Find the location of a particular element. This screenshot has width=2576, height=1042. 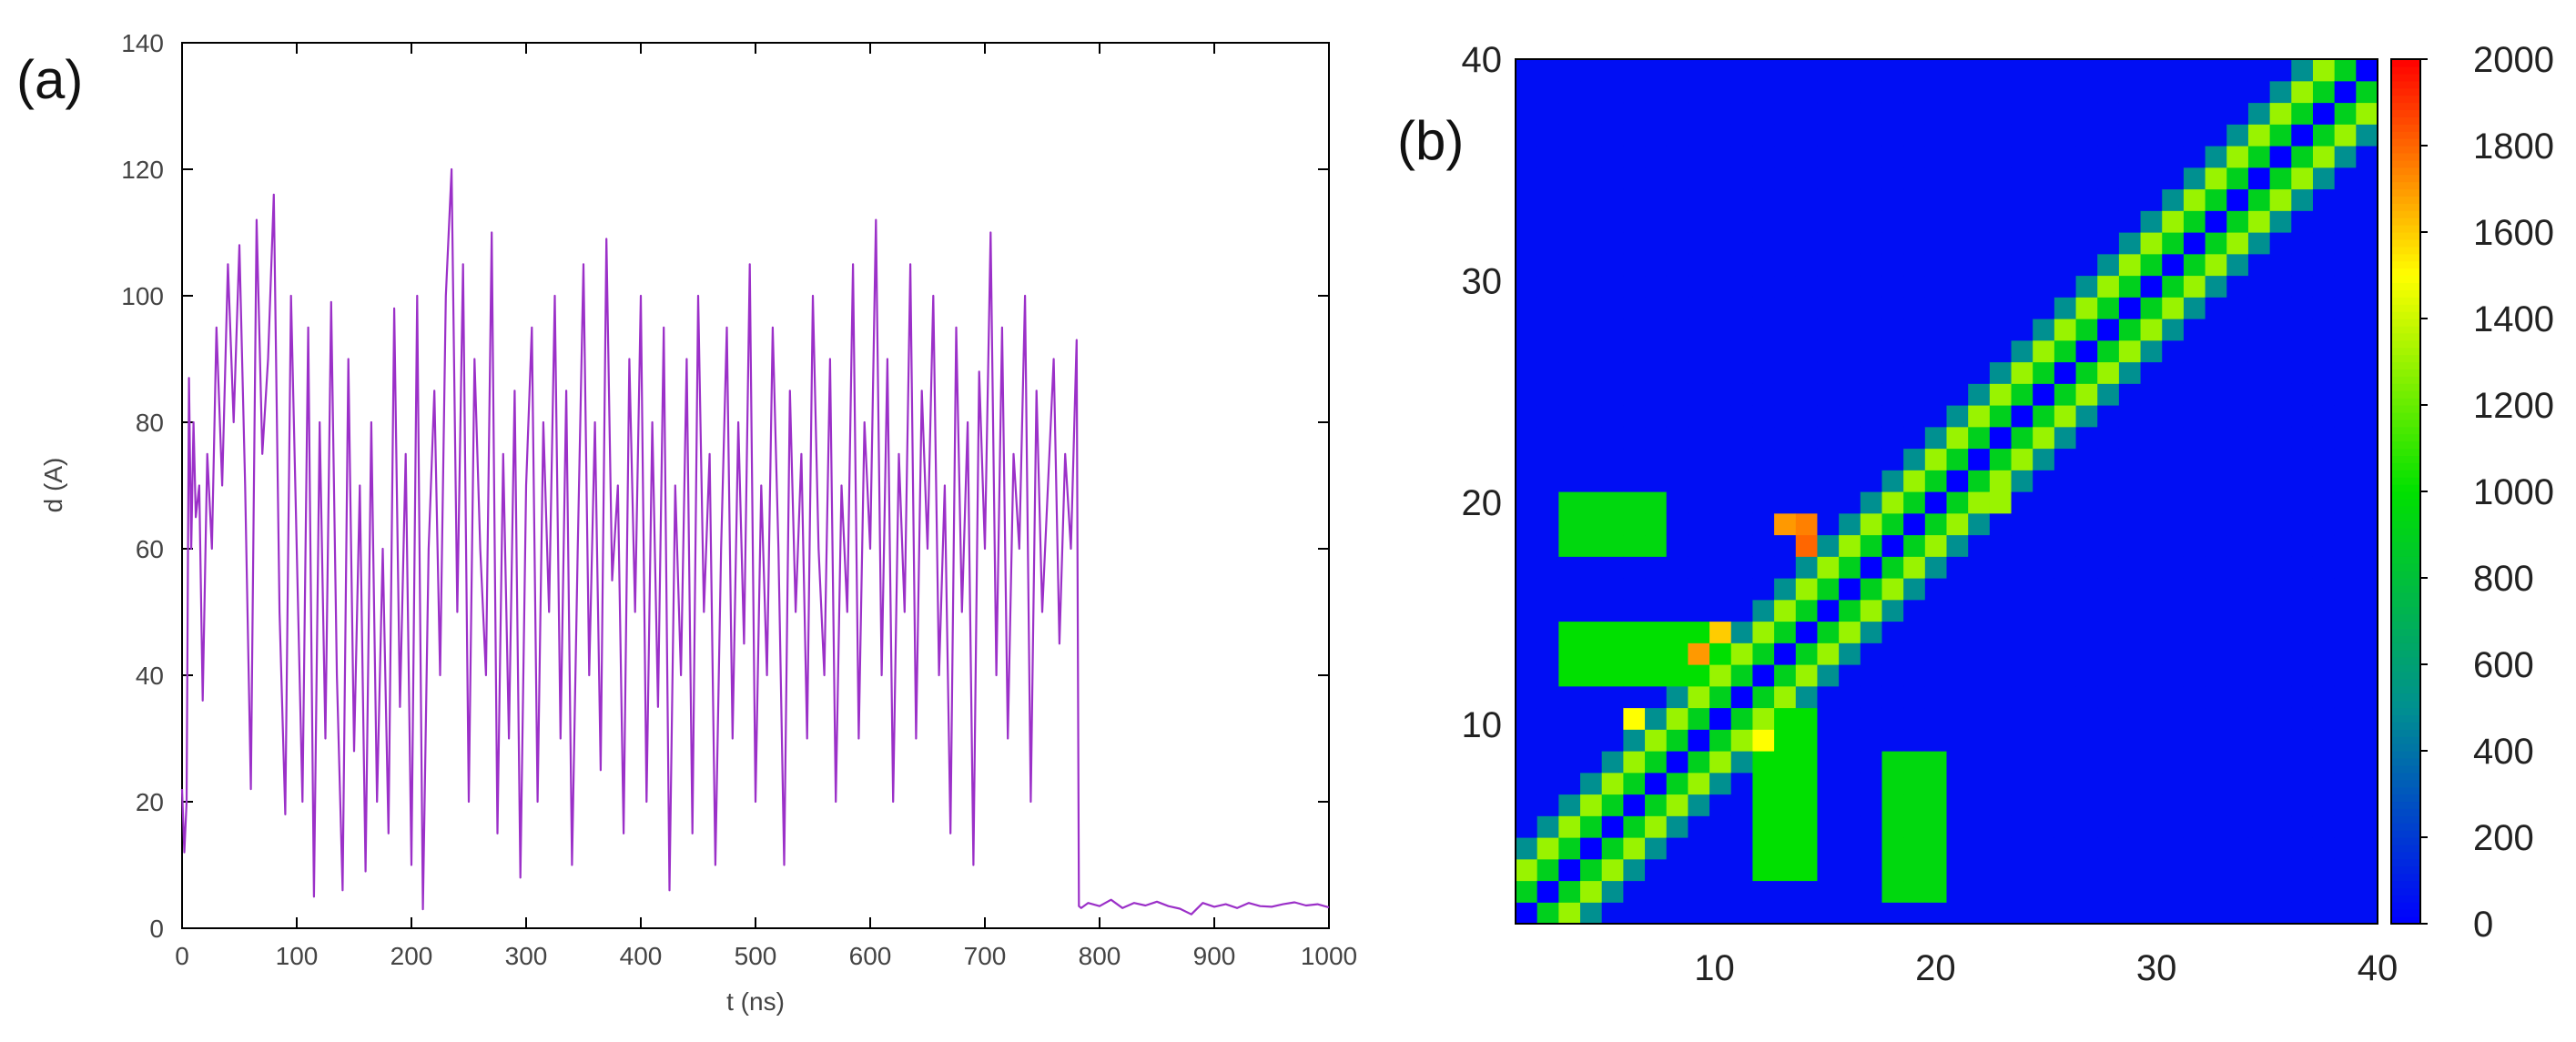

x-tick-label: 0 is located at coordinates (182, 956).